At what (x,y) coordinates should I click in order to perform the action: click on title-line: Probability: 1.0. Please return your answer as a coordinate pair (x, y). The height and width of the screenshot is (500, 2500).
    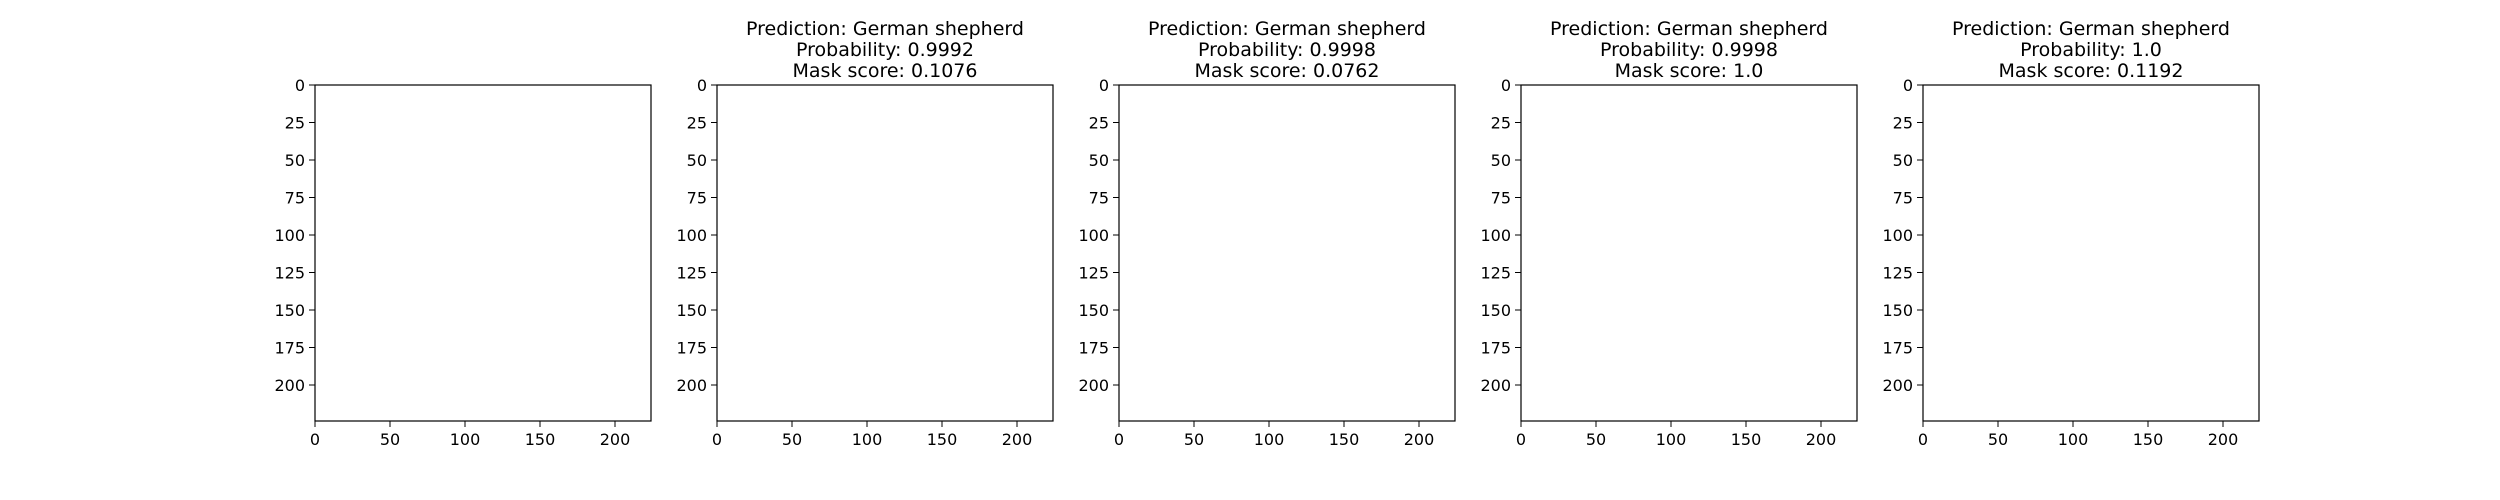
    Looking at the image, I should click on (2091, 50).